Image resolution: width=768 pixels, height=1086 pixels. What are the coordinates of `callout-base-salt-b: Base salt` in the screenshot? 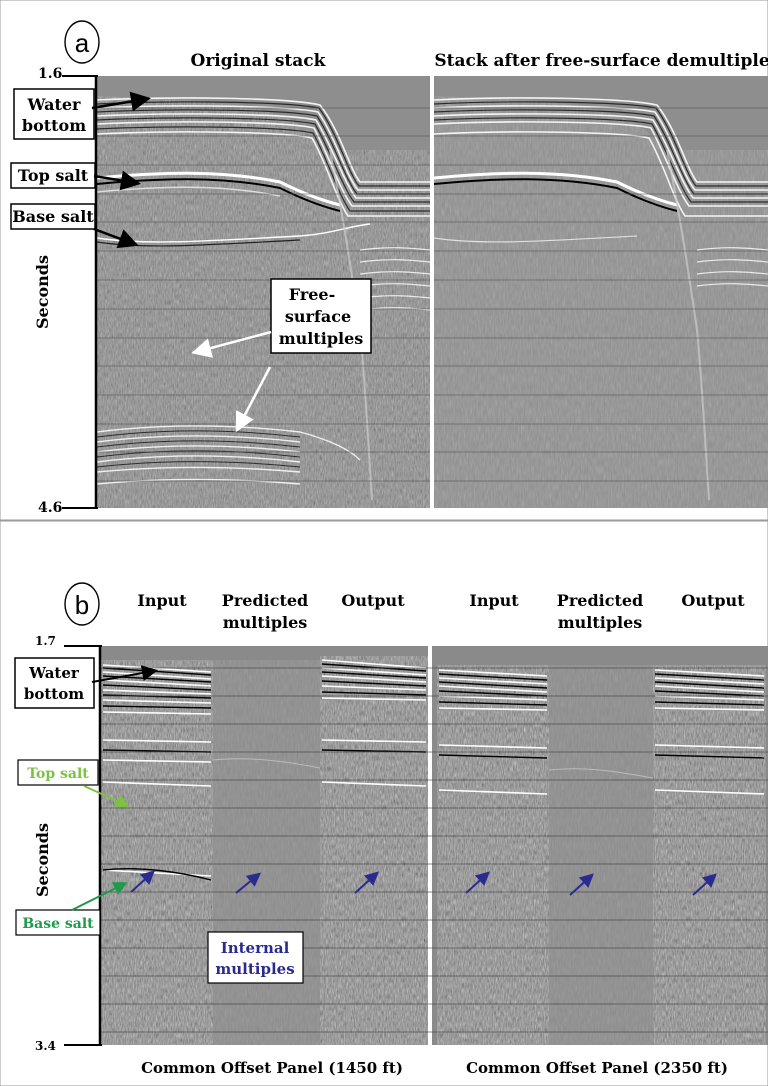 It's located at (71, 909).